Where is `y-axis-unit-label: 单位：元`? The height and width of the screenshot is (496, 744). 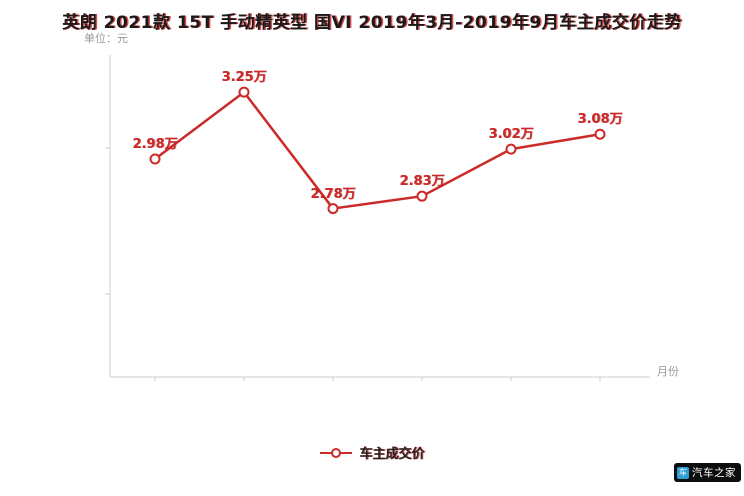 y-axis-unit-label: 单位：元 is located at coordinates (106, 38).